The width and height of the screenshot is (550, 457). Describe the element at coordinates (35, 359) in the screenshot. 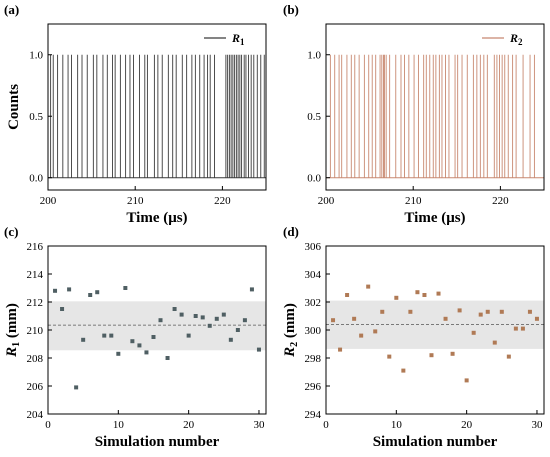

I see `y-tick-label: 208` at that location.